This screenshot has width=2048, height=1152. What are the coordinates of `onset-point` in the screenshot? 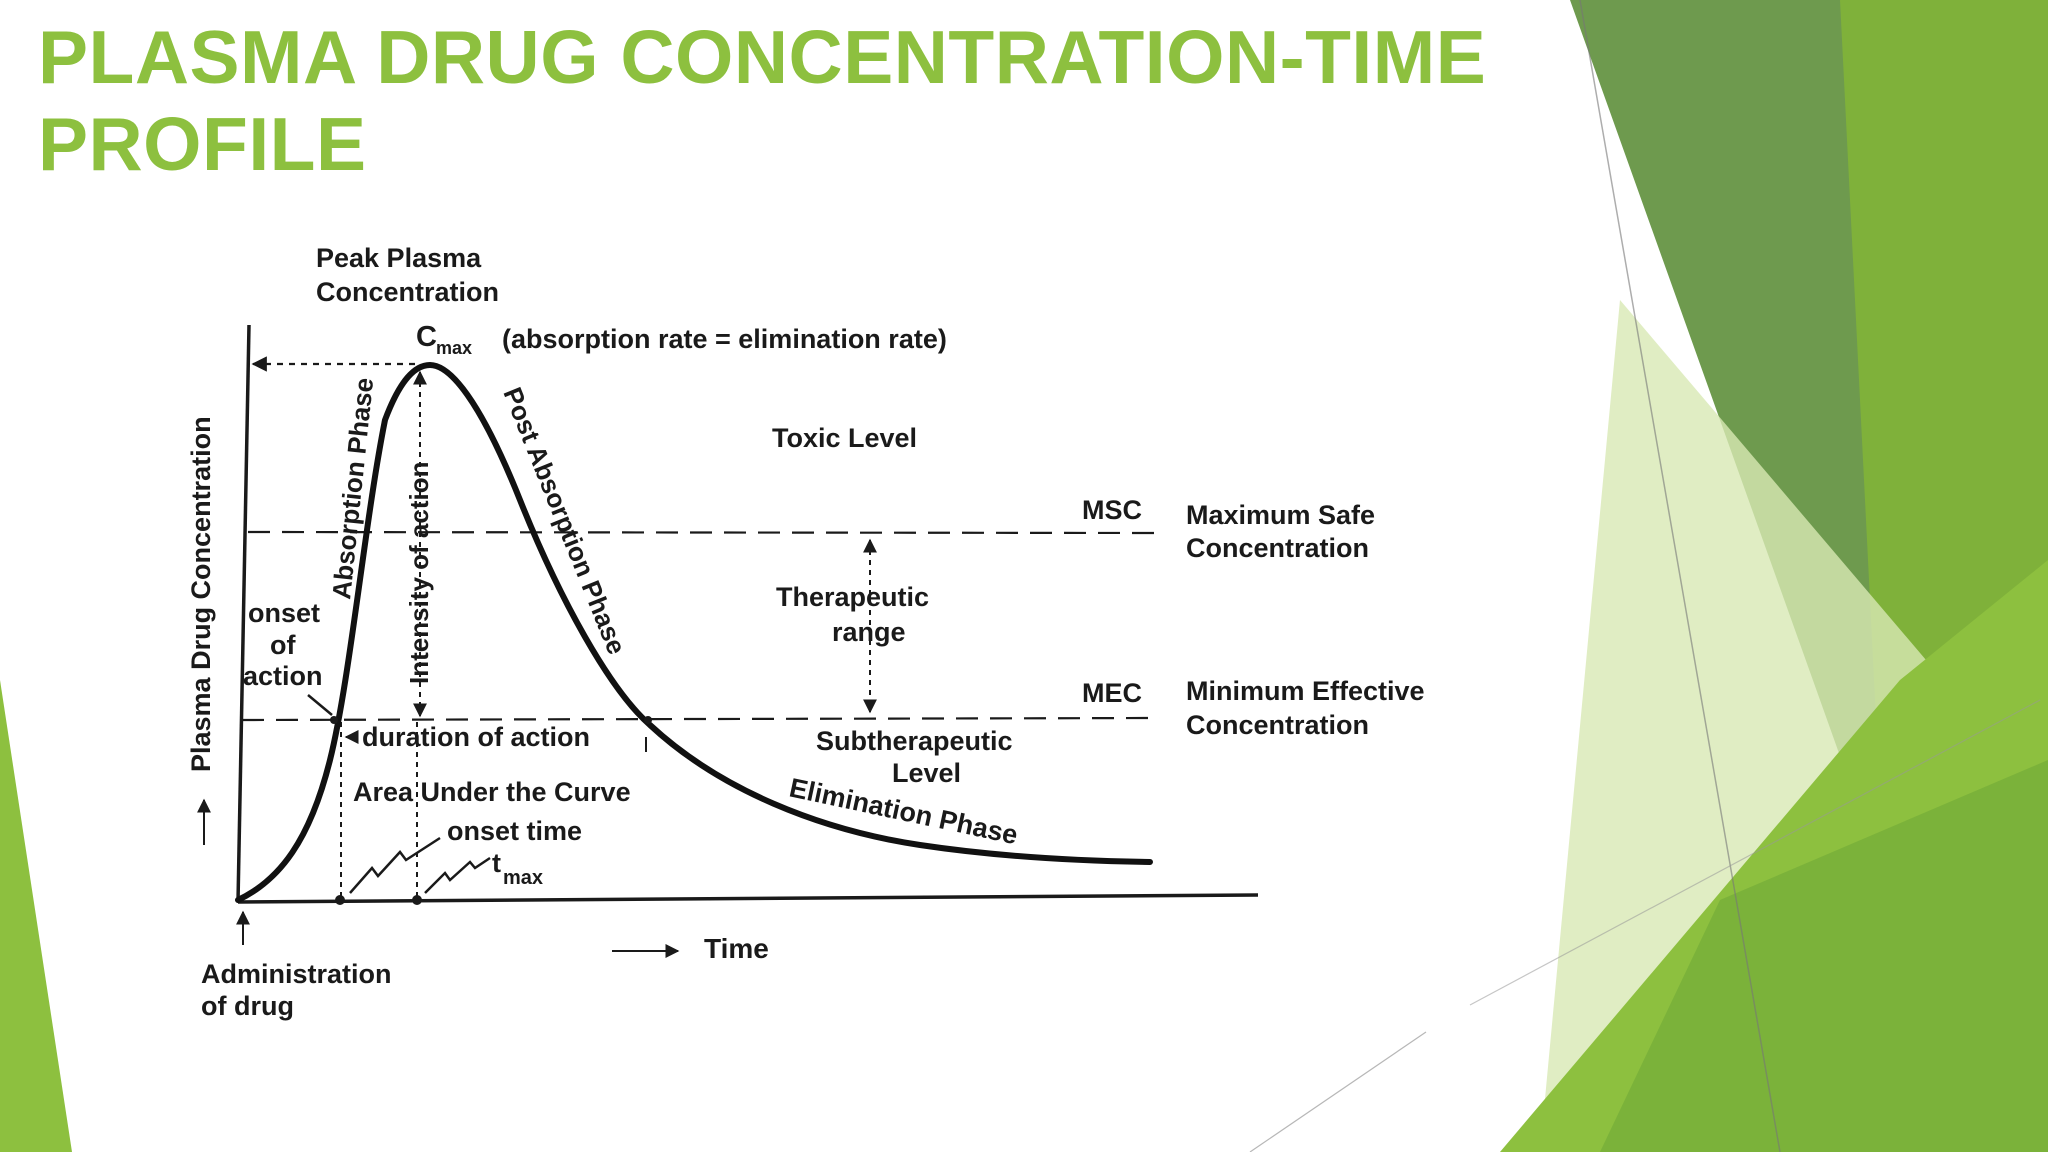 It's located at (340, 900).